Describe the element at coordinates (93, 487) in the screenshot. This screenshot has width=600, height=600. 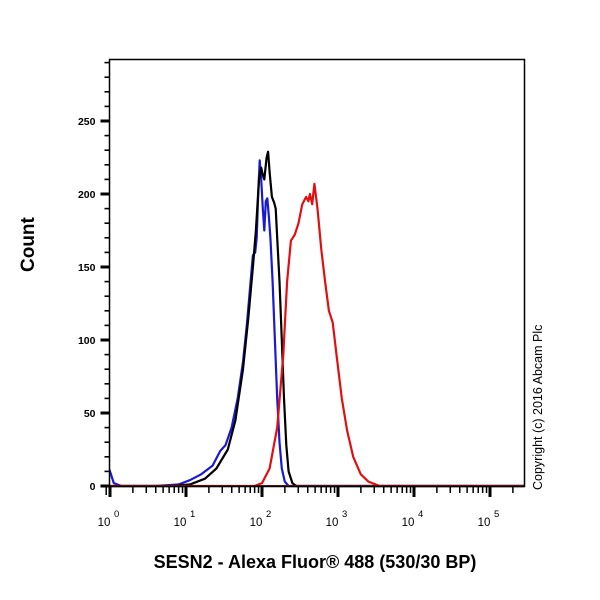
I see `y-tick-label: 0` at that location.